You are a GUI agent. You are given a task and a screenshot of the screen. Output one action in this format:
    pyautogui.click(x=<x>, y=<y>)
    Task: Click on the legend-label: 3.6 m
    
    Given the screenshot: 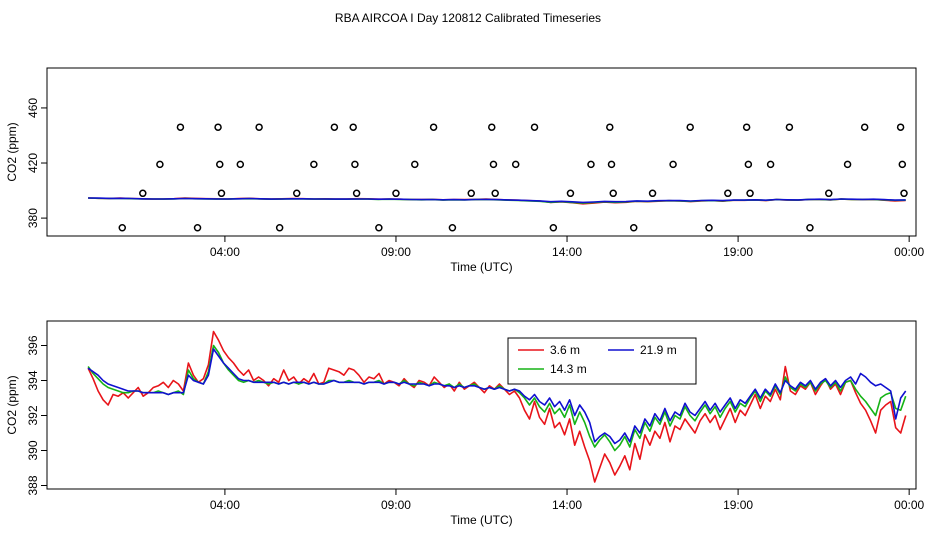 What is the action you would take?
    pyautogui.click(x=565, y=350)
    